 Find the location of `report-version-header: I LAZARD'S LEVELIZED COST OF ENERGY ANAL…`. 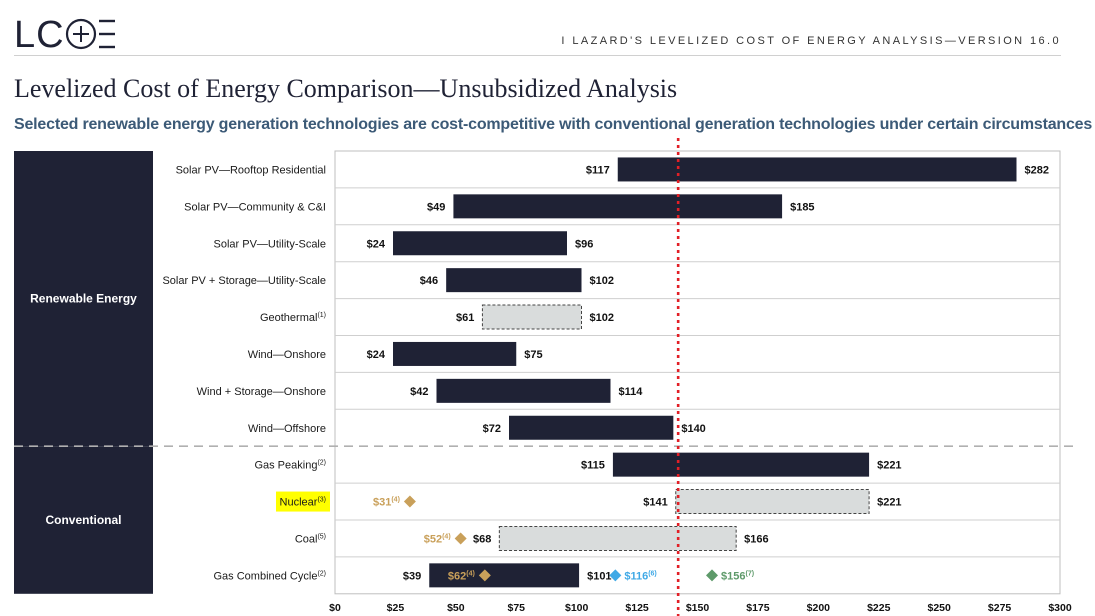

report-version-header: I LAZARD'S LEVELIZED COST OF ENERGY ANAL… is located at coordinates (811, 41).